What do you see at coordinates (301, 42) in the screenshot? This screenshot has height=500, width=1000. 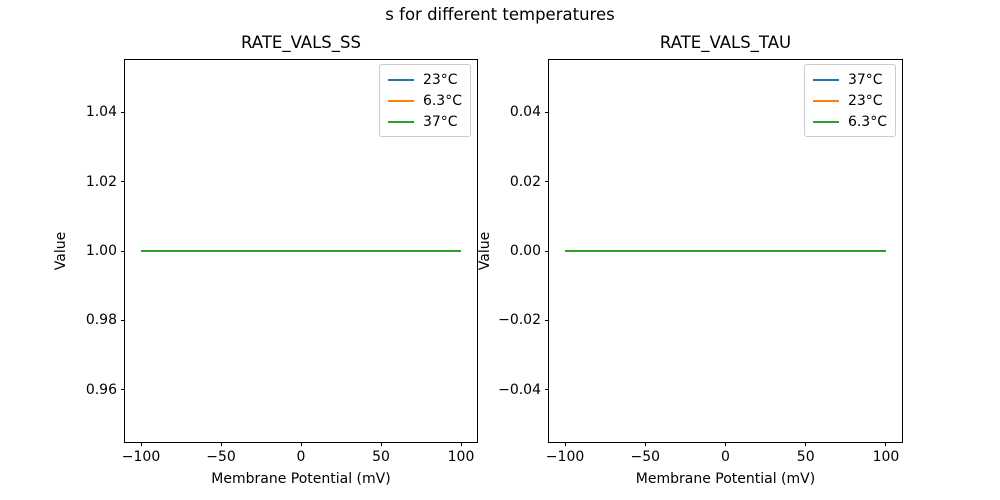 I see `subplot-title-rate-vals-ss: RATE_VALS_SS` at bounding box center [301, 42].